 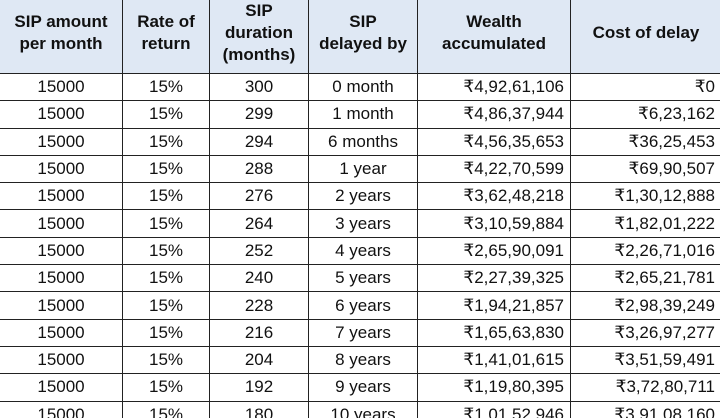 I want to click on table-row: 15000 15% 300 0 month ₹4,92,61,106 ₹0, so click(x=360, y=87).